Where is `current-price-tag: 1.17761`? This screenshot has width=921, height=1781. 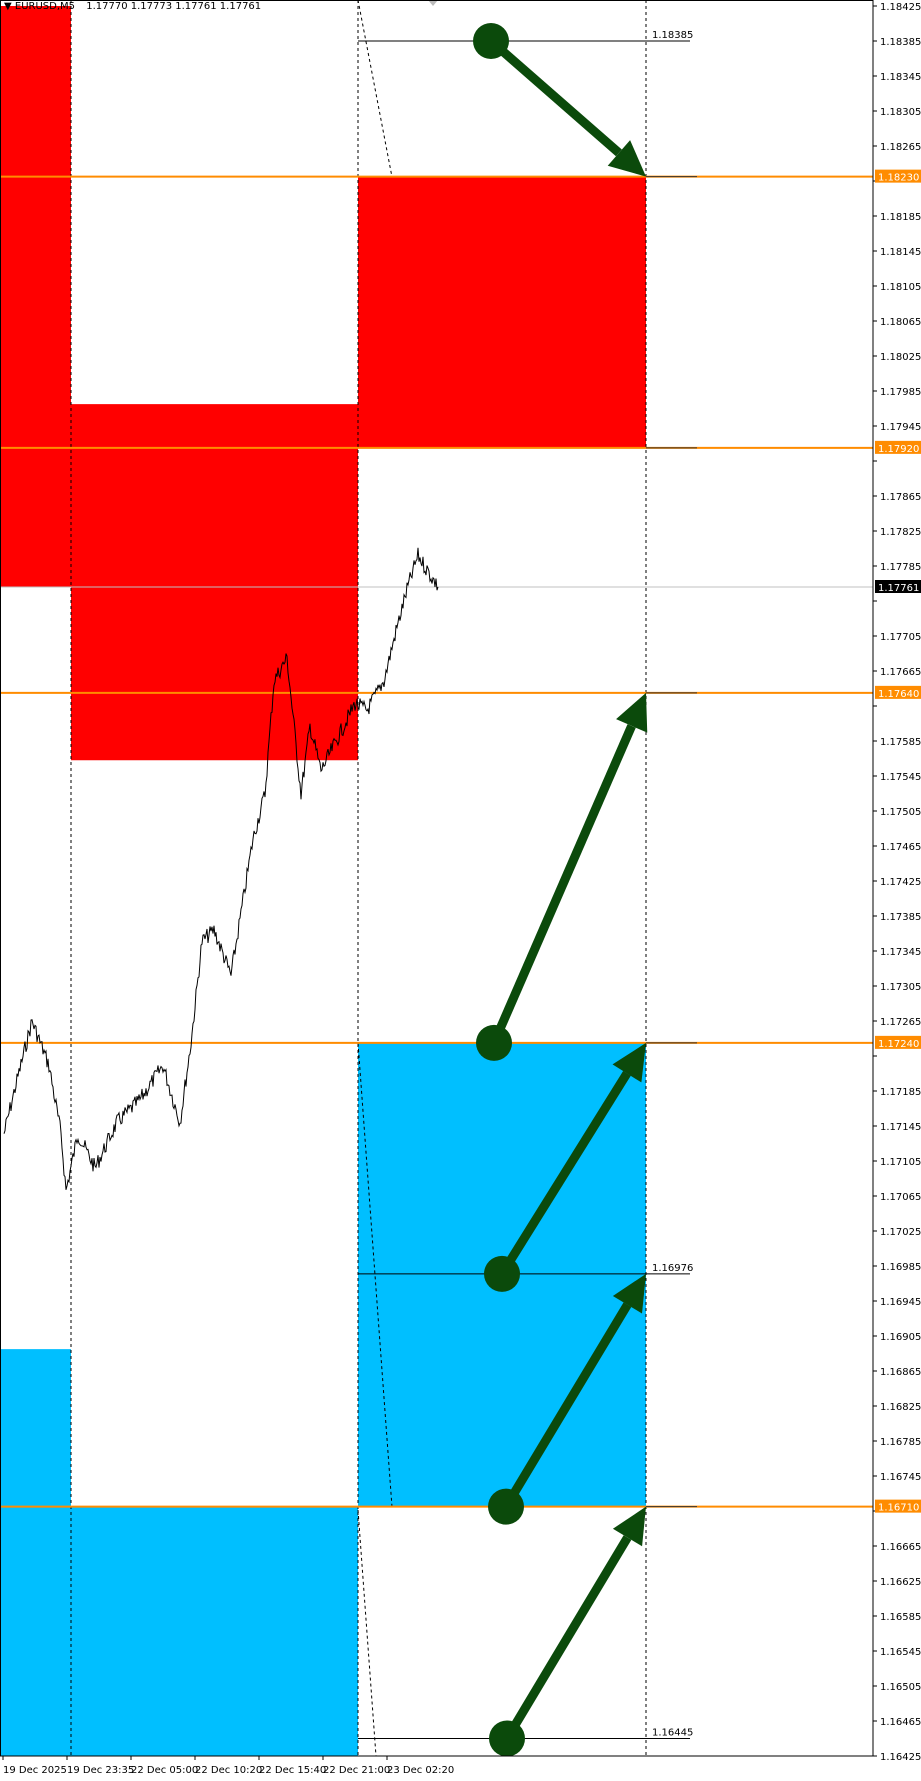 current-price-tag: 1.17761 is located at coordinates (898, 588).